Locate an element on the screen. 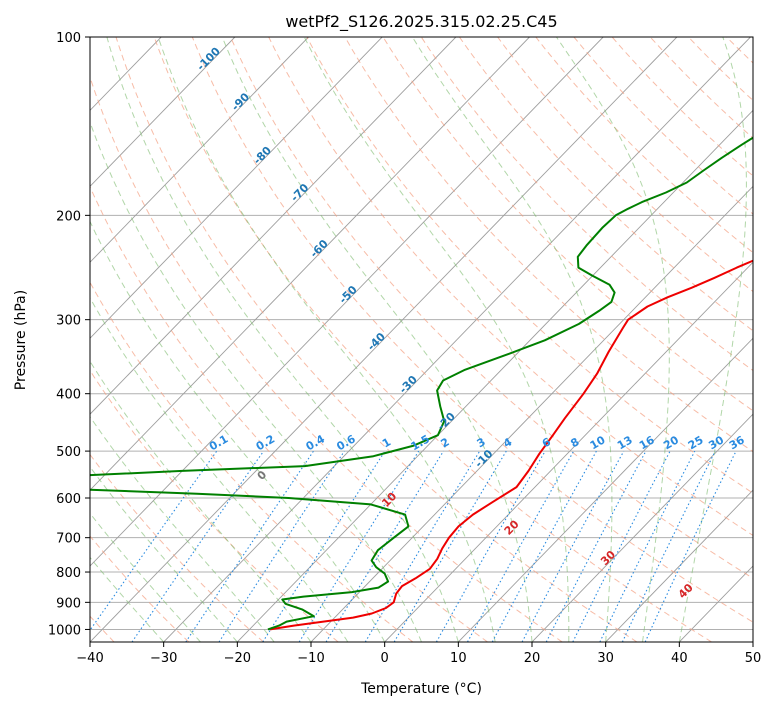 This screenshot has height=712, width=775. x-tick-label: 0 is located at coordinates (385, 658).